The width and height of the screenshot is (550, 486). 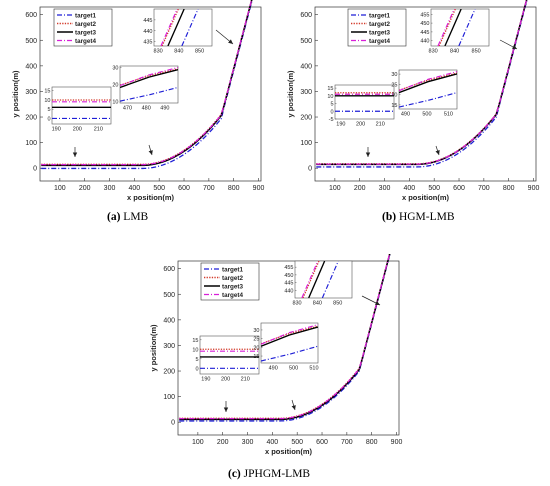 What do you see at coordinates (306, 15) in the screenshot?
I see `y-tick-label: 600` at bounding box center [306, 15].